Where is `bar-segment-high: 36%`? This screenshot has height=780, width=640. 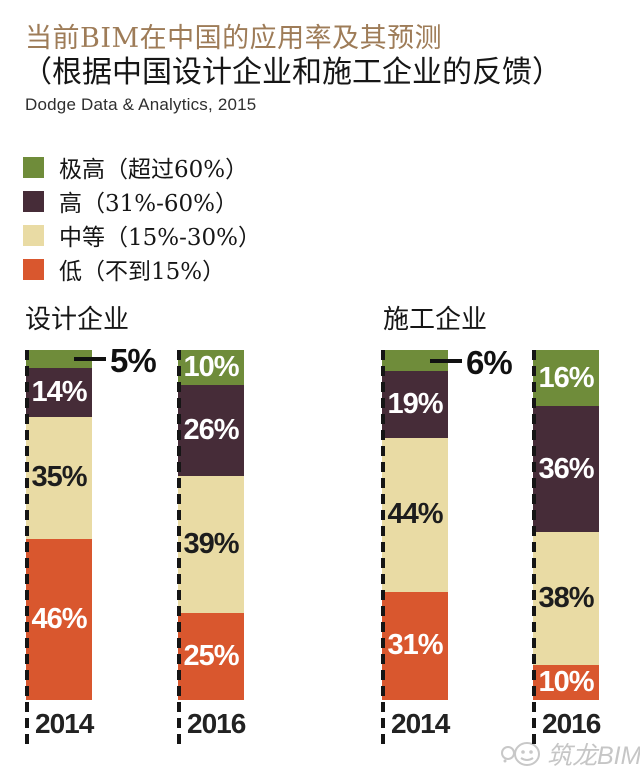 bar-segment-high: 36% is located at coordinates (566, 469).